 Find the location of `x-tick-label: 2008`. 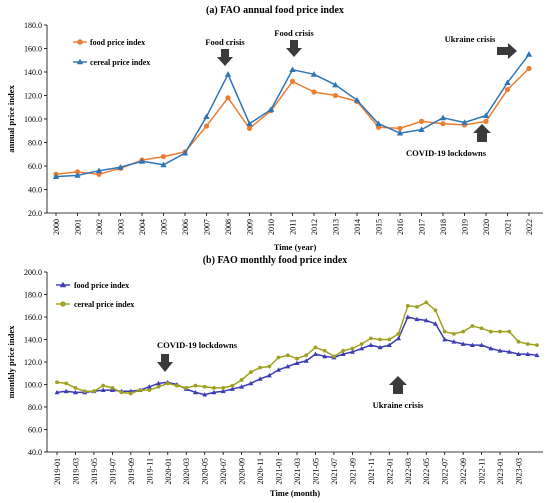

x-tick-label: 2008 is located at coordinates (228, 227).